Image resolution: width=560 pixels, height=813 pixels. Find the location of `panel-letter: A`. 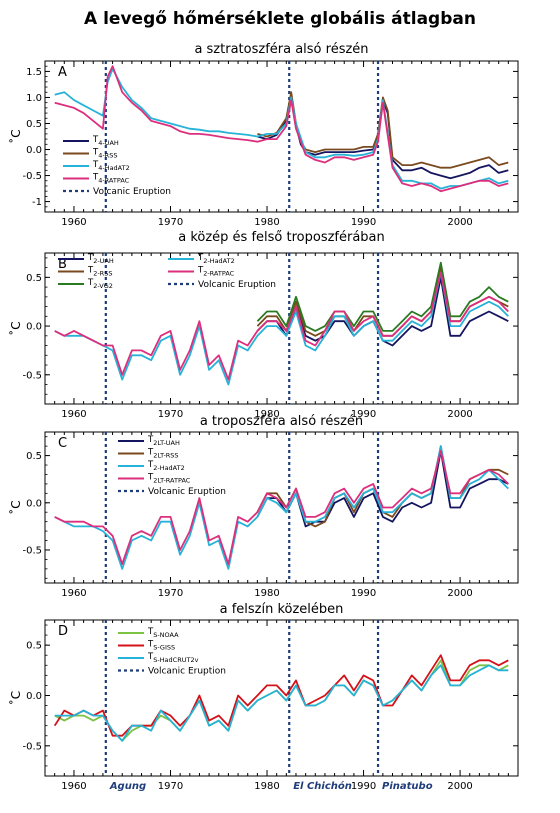

panel-letter: A is located at coordinates (62, 72).